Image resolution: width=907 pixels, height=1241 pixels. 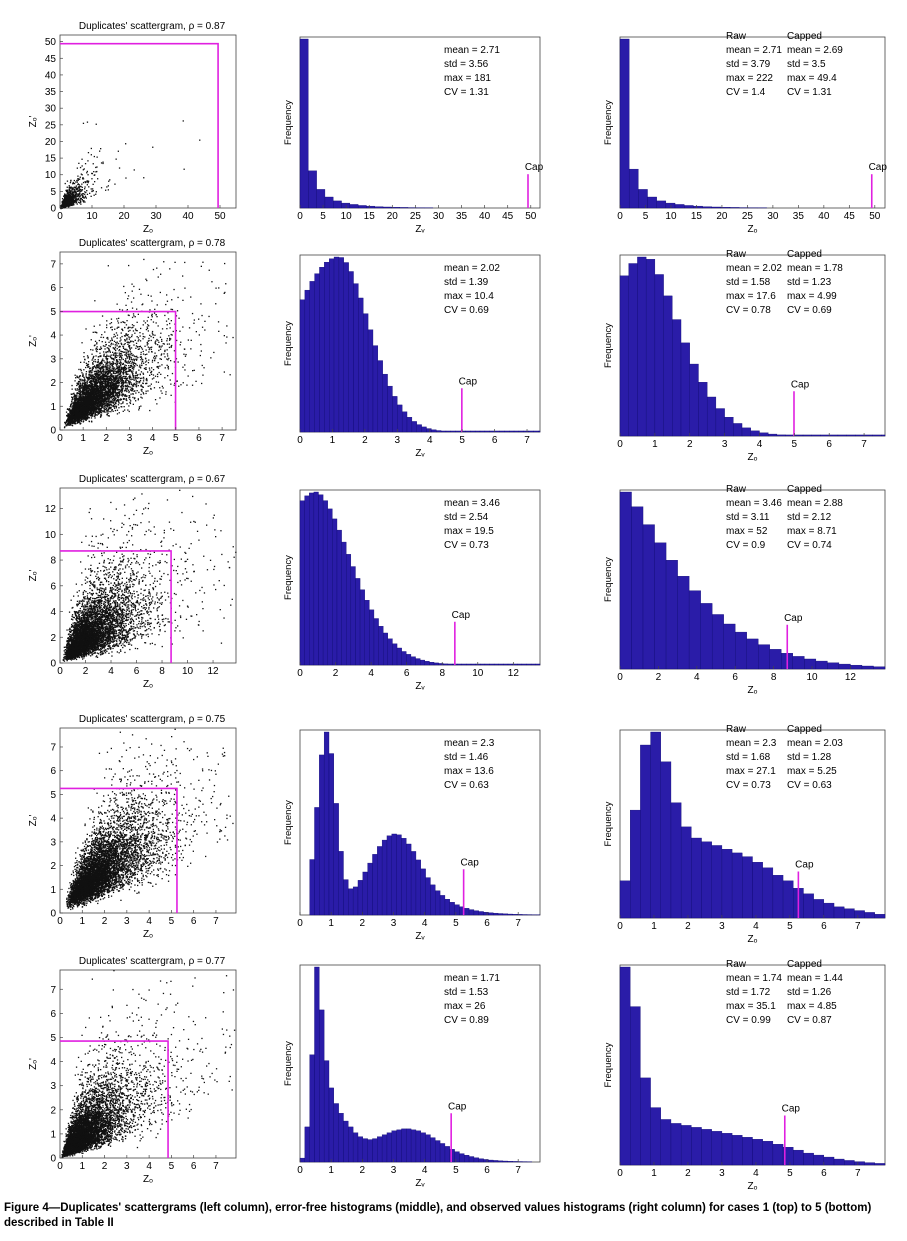 What do you see at coordinates (469, 743) in the screenshot?
I see `stats-line: mean = 2.3` at bounding box center [469, 743].